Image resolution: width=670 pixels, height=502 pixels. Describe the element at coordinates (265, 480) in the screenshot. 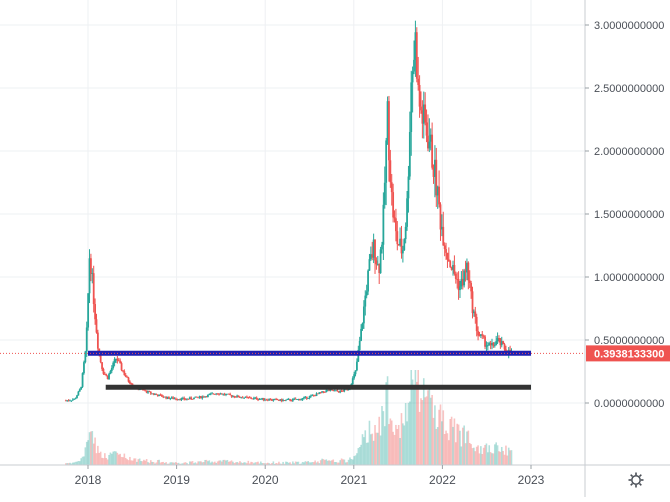

I see `x-tick-label: 2020` at that location.